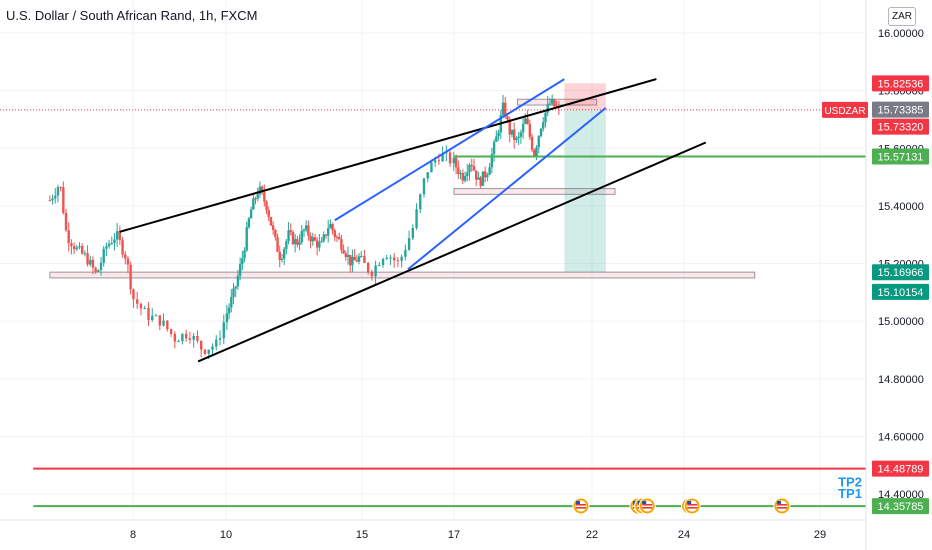 The image size is (932, 550). I want to click on upper-channel-line, so click(449, 150).